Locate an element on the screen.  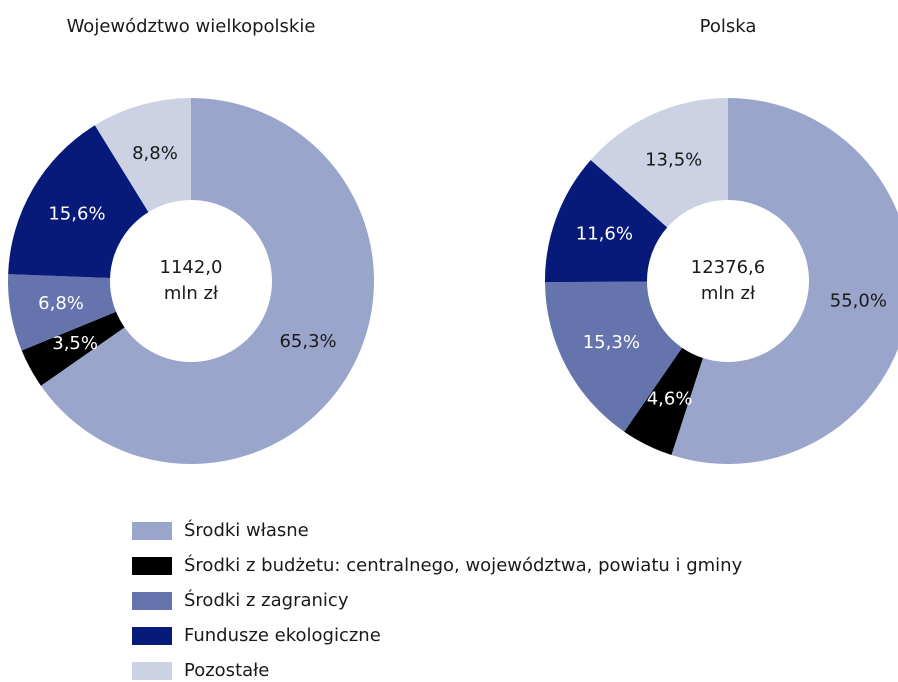
value-label: 15,6% is located at coordinates (76, 214).